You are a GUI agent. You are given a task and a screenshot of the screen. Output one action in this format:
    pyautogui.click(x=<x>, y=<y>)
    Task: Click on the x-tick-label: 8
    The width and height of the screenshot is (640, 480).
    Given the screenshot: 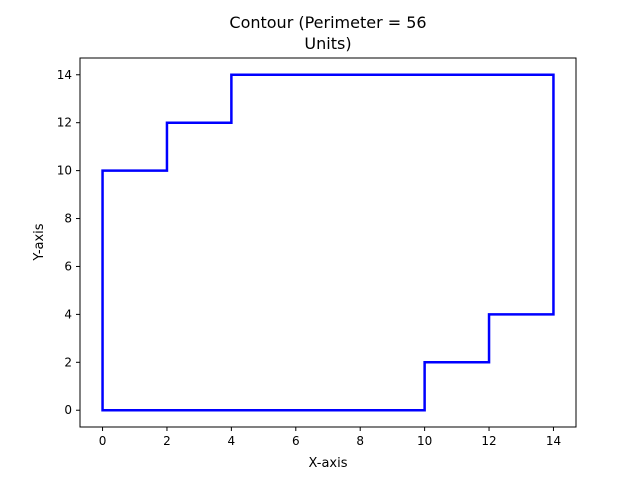 What is the action you would take?
    pyautogui.click(x=360, y=441)
    